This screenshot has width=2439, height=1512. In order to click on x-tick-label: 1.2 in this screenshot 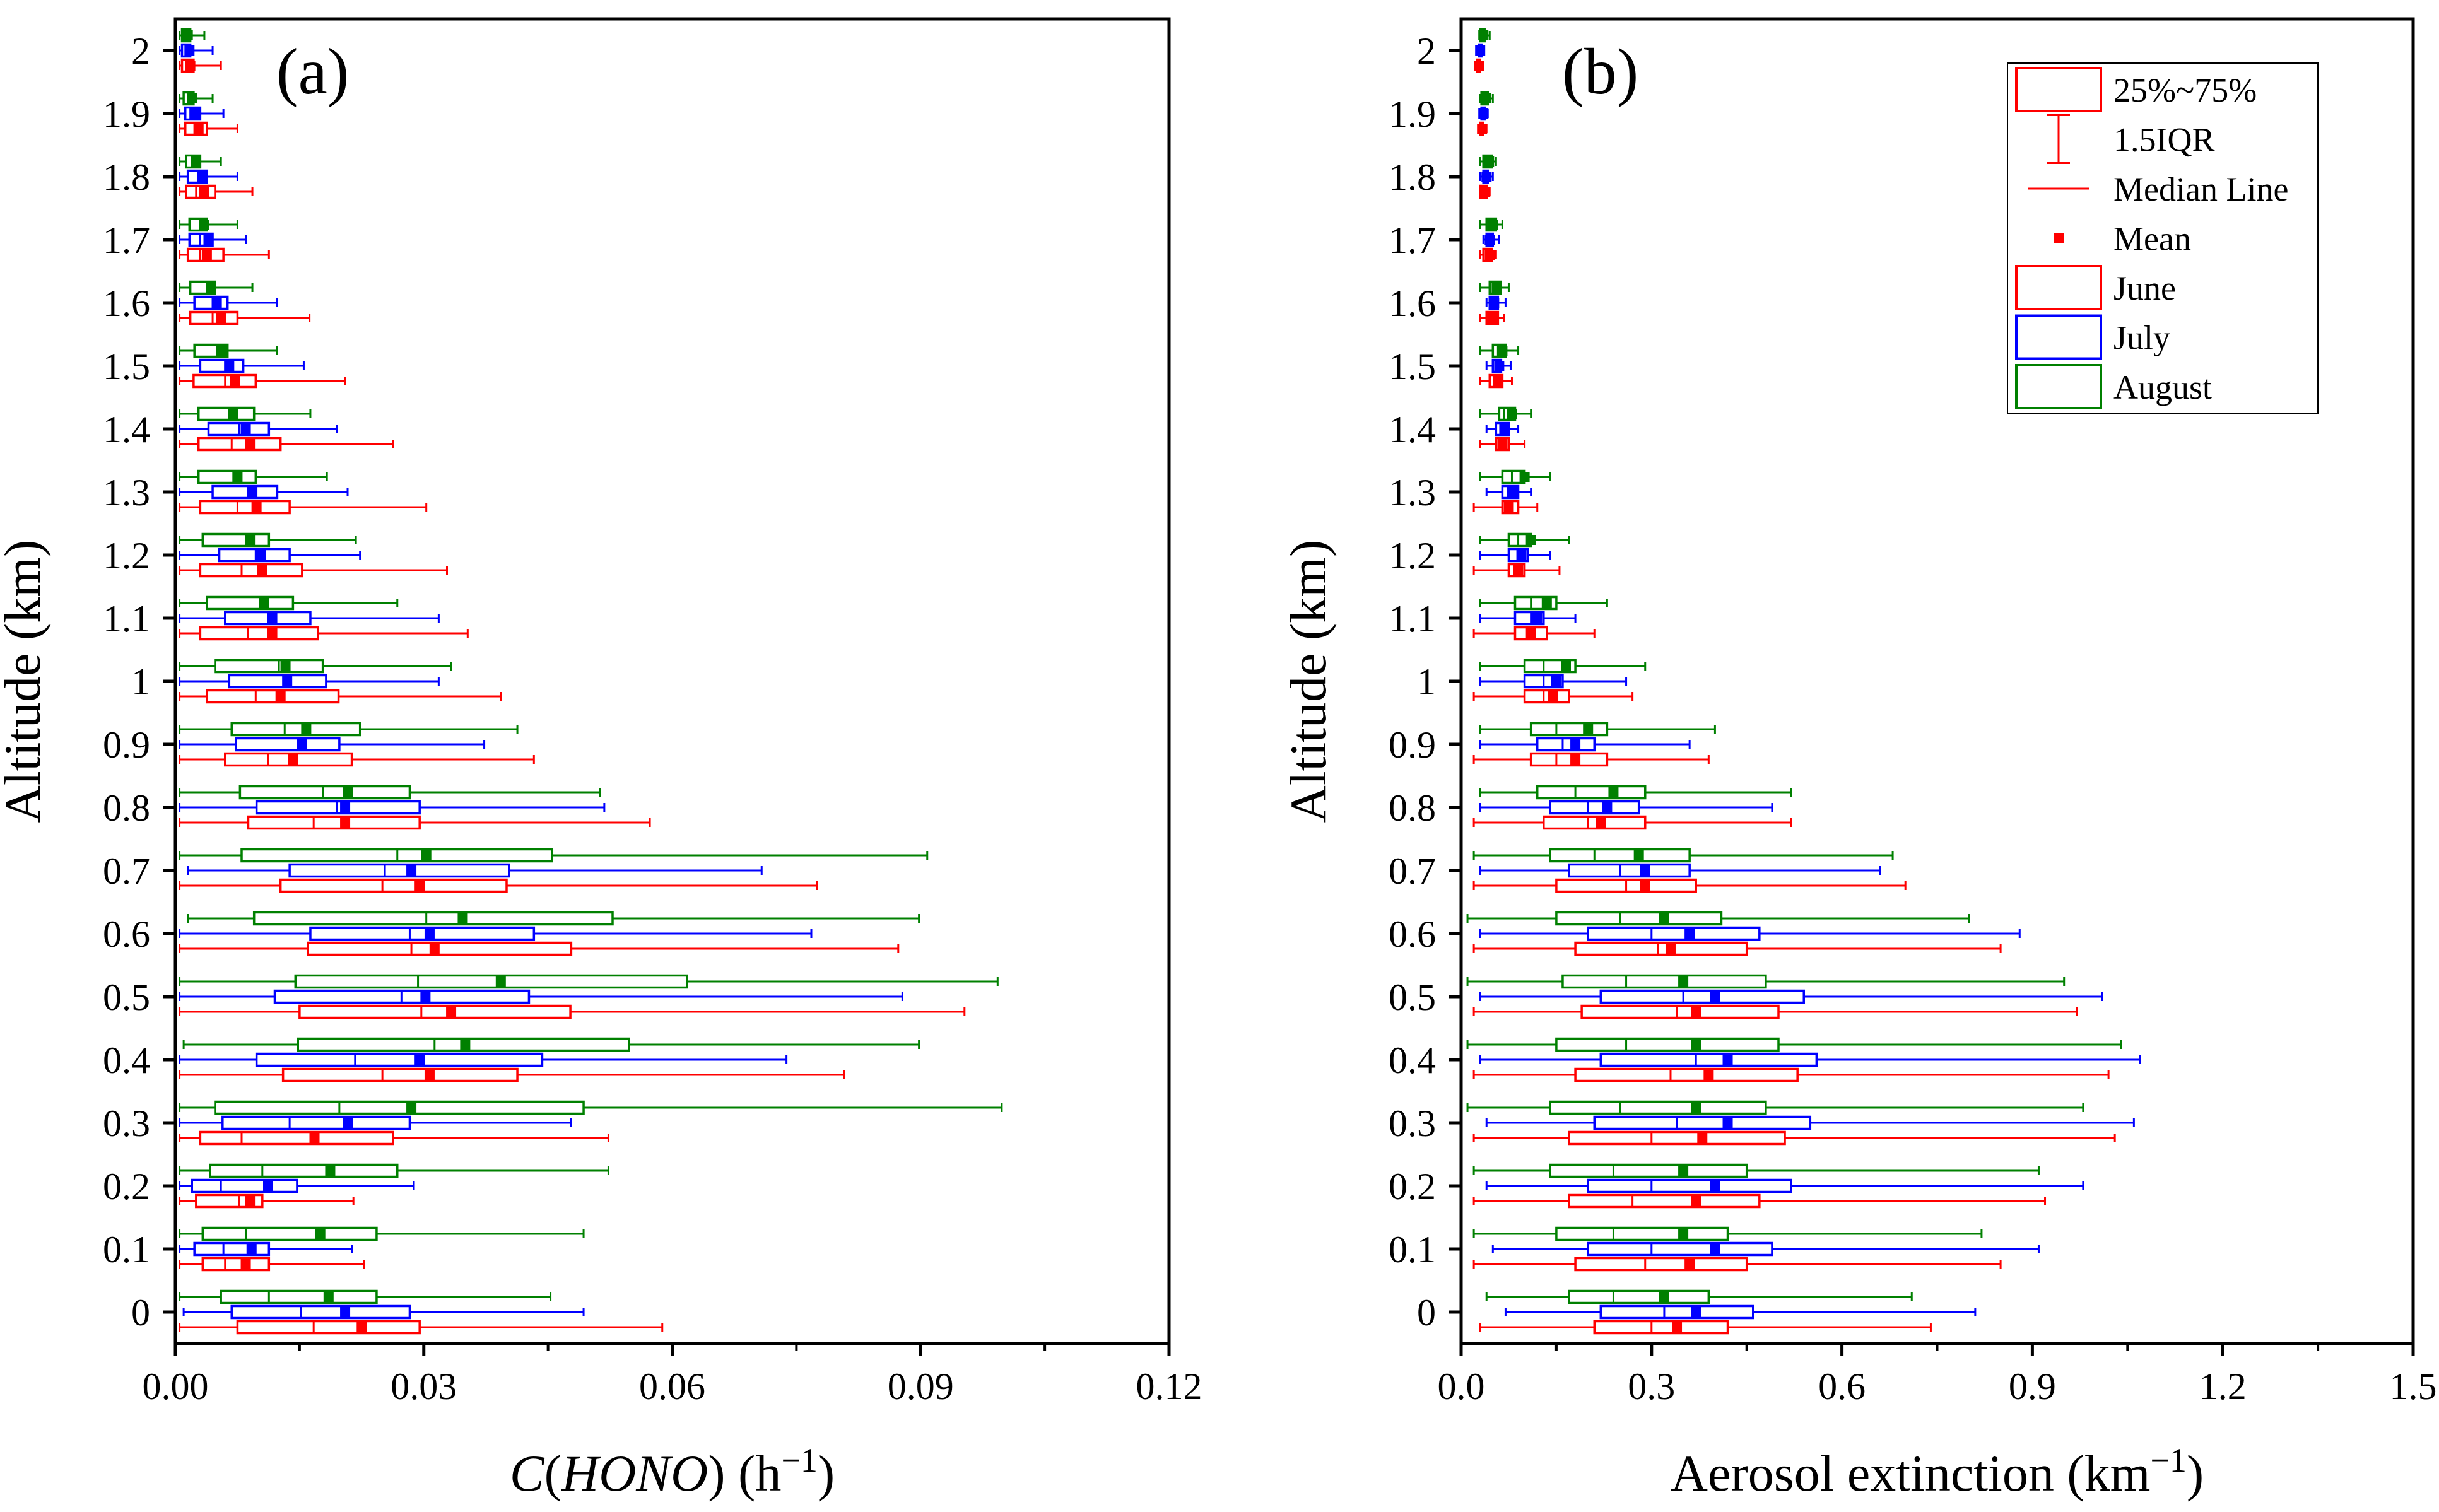, I will do `click(2223, 1386)`.